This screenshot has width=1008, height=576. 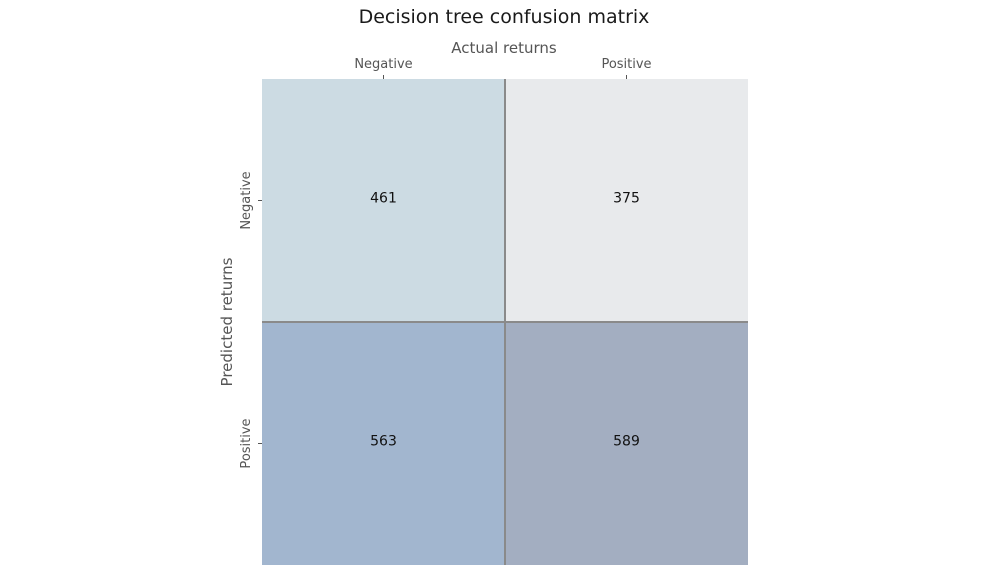 I want to click on cell-value-1-0: 563, so click(x=383, y=442).